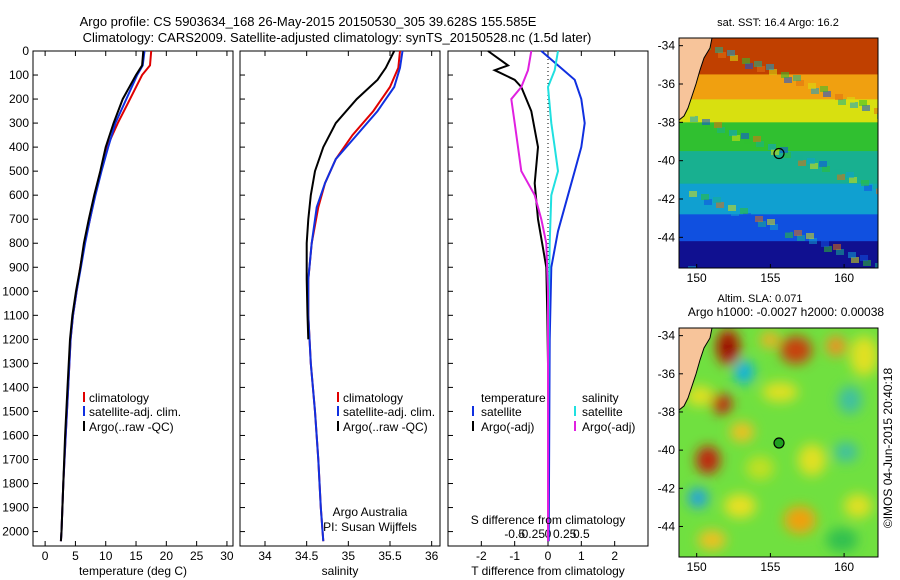 The width and height of the screenshot is (900, 580). I want to click on temperature-ytick-label: 1500, so click(15, 411).